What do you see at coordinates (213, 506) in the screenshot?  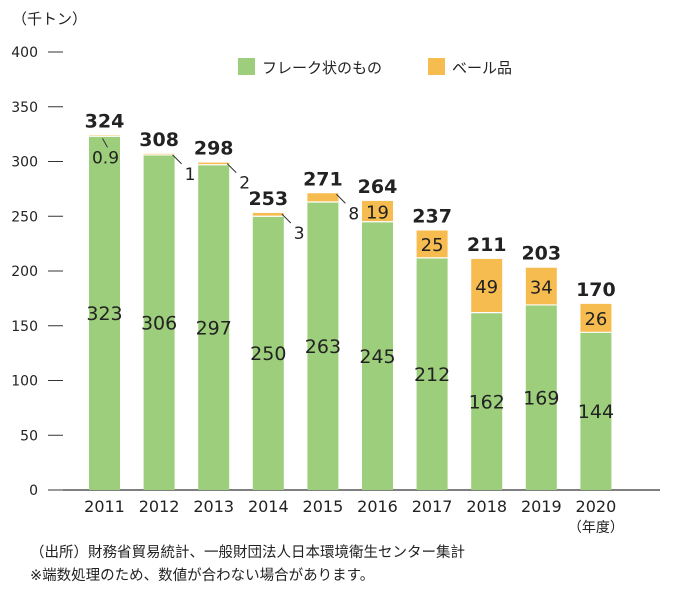 I see `x-tick-label: 2013` at bounding box center [213, 506].